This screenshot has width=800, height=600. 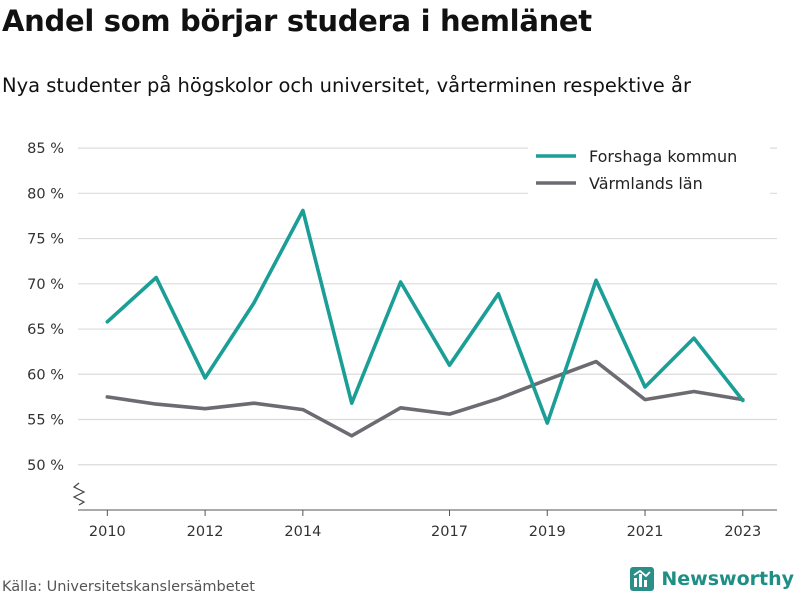 I want to click on x-tick-label: 2014, so click(x=302, y=532).